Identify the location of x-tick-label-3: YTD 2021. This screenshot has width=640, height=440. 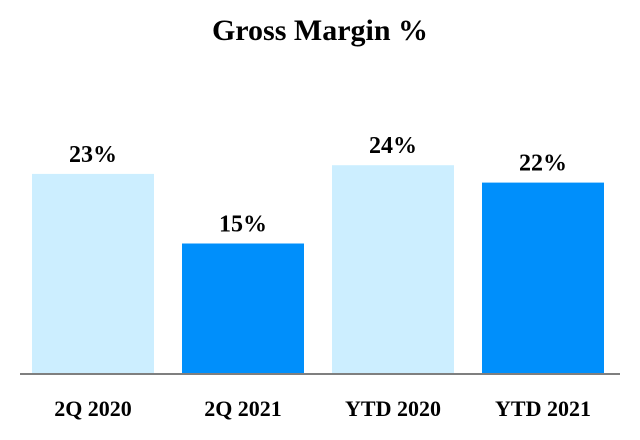
(543, 408).